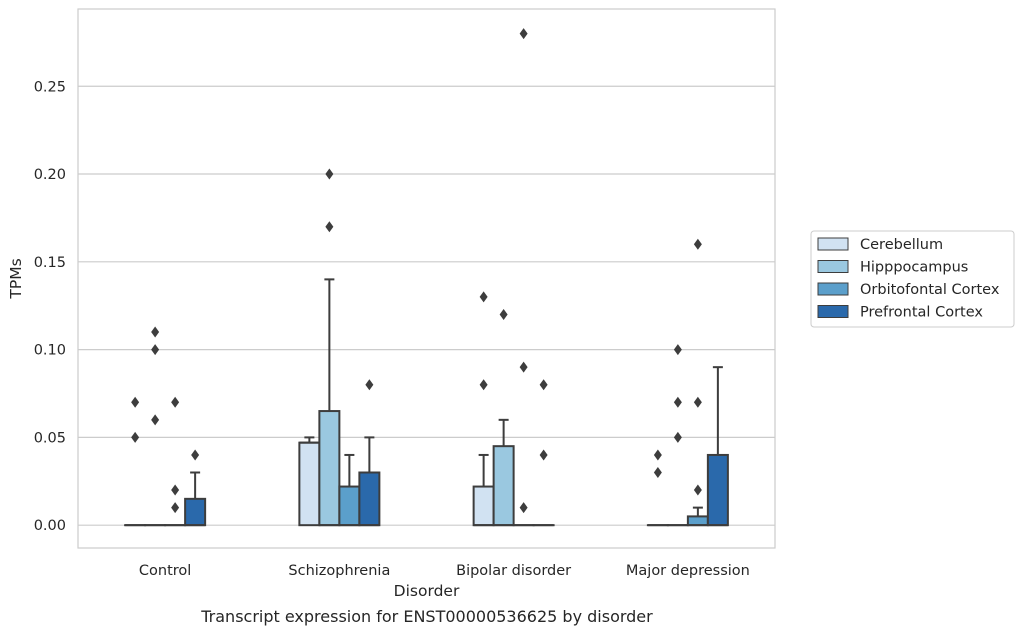  I want to click on y-axis: 0.00 0.05 0.10 0.15 0.20 0.25, so click(50, 306).